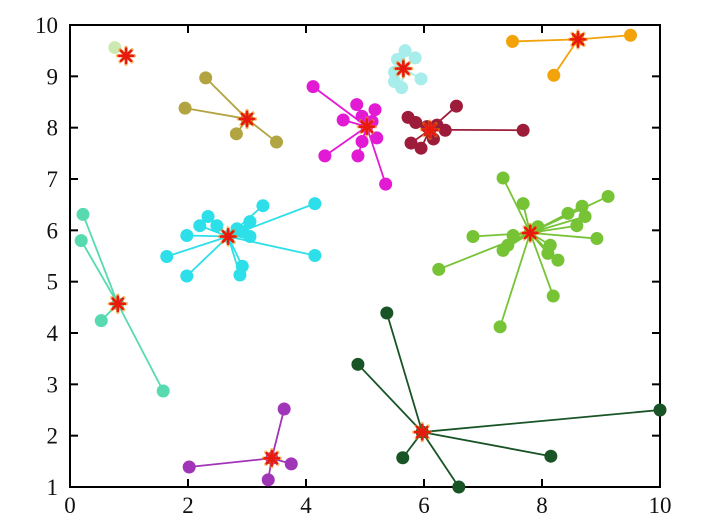 This screenshot has height=532, width=714. I want to click on y-tick-label: 7, so click(53, 179).